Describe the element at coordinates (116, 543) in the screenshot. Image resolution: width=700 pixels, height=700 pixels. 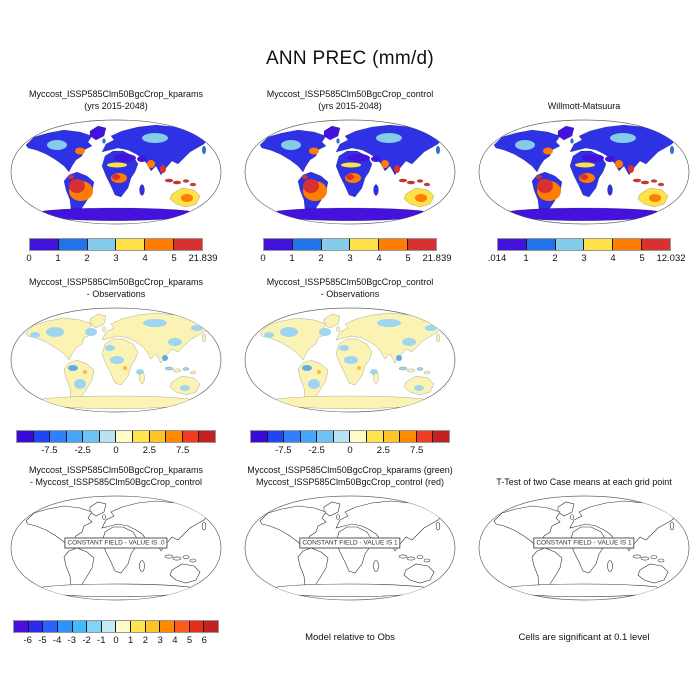
I see `constant-field-label: CONSTANT FIELD - VALUE IS .0` at that location.